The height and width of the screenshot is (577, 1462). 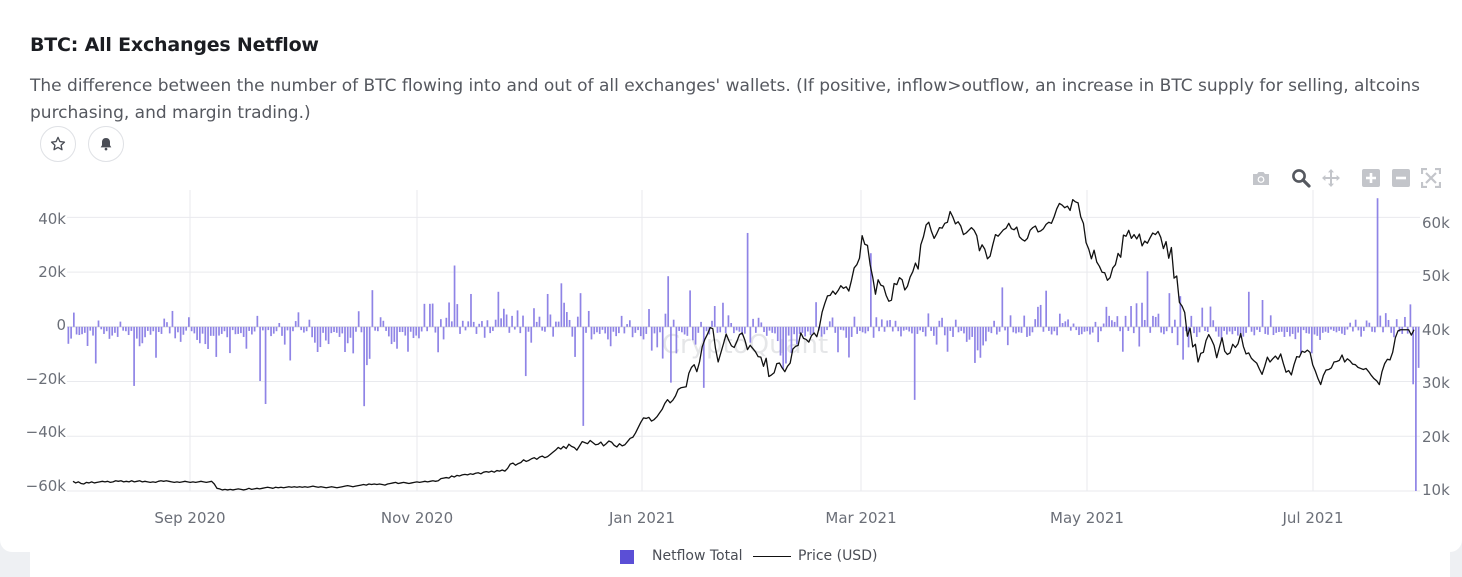 I want to click on camera-icon, so click(x=1261, y=178).